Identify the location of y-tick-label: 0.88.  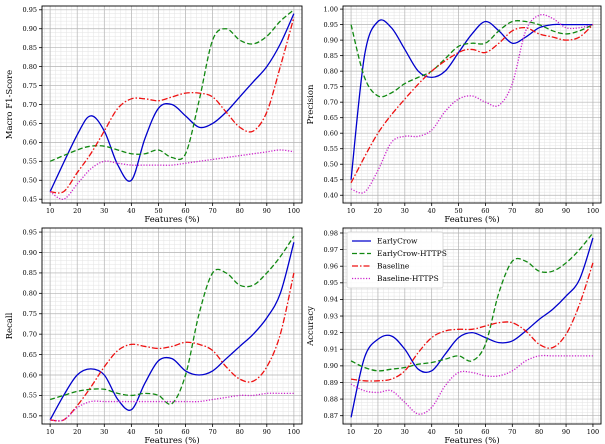
(331, 399).